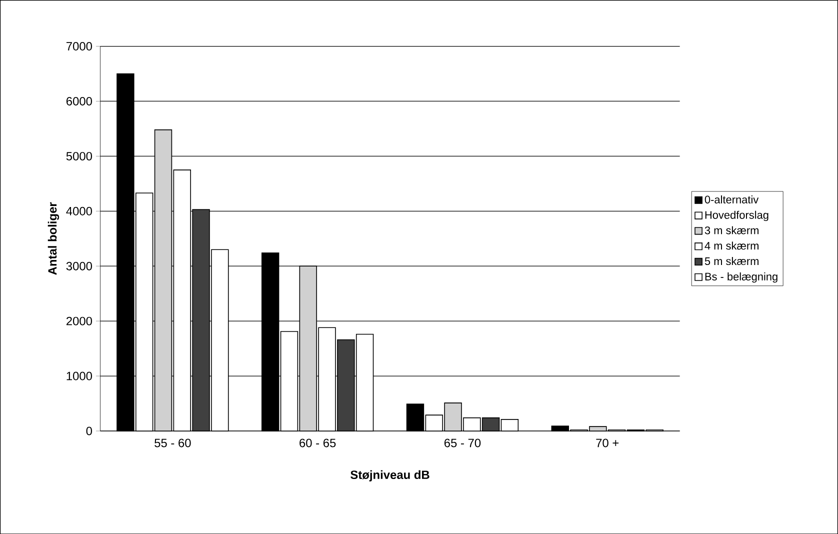  Describe the element at coordinates (79, 211) in the screenshot. I see `y-tick-label: 4000` at that location.